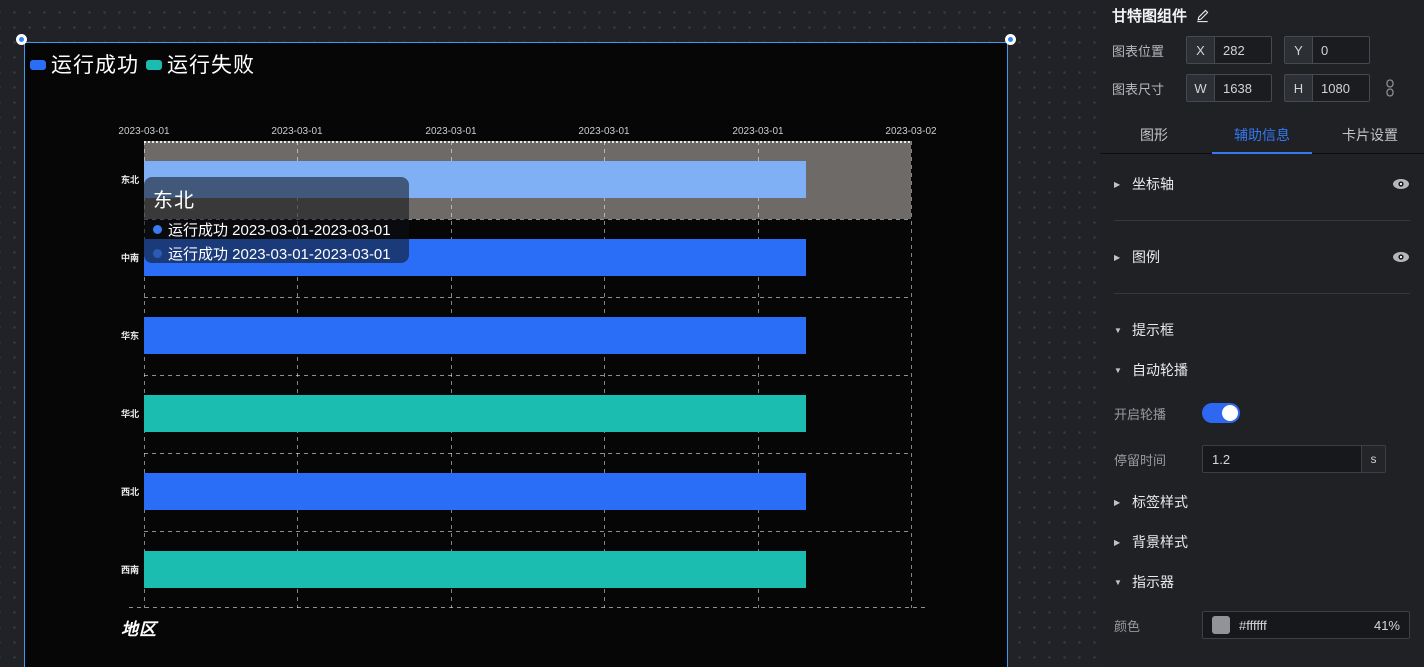 The width and height of the screenshot is (1424, 667). Describe the element at coordinates (1153, 330) in the screenshot. I see `section-label: 提示框` at that location.